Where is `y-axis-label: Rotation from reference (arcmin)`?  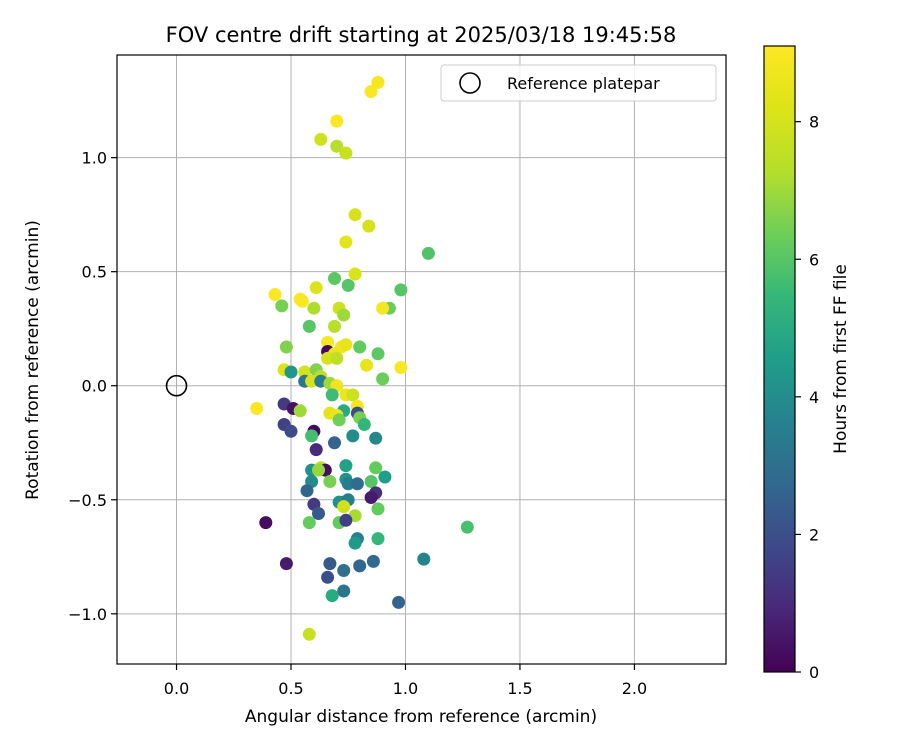
y-axis-label: Rotation from reference (arcmin) is located at coordinates (33, 360).